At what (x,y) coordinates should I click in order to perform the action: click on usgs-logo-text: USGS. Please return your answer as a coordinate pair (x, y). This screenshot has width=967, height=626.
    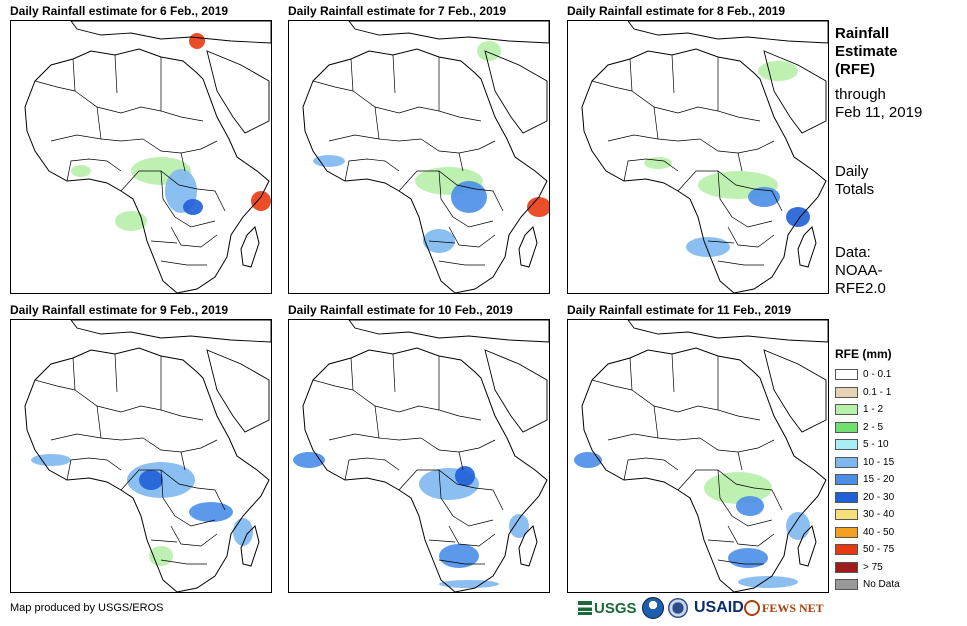
    Looking at the image, I should click on (615, 608).